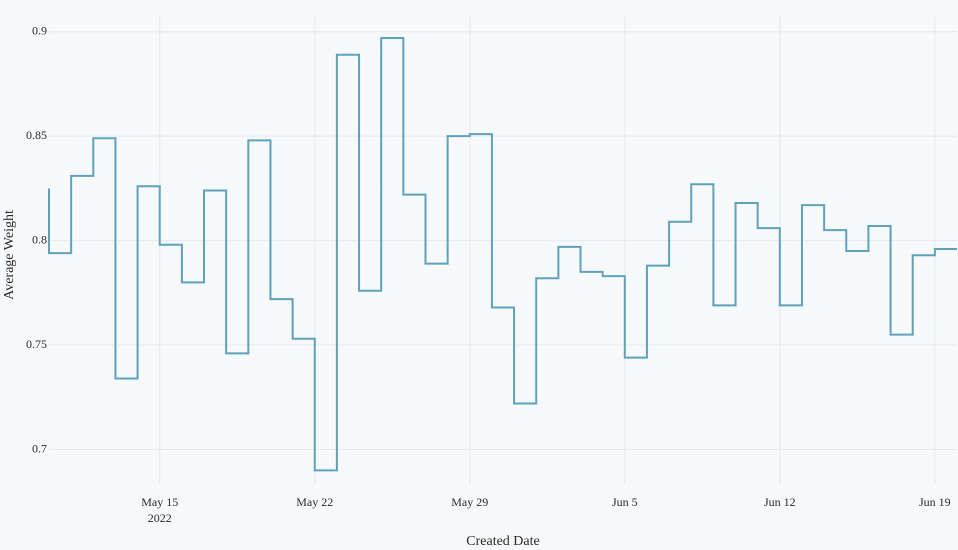 This screenshot has width=958, height=550. I want to click on x-tick-label: May 29, so click(469, 502).